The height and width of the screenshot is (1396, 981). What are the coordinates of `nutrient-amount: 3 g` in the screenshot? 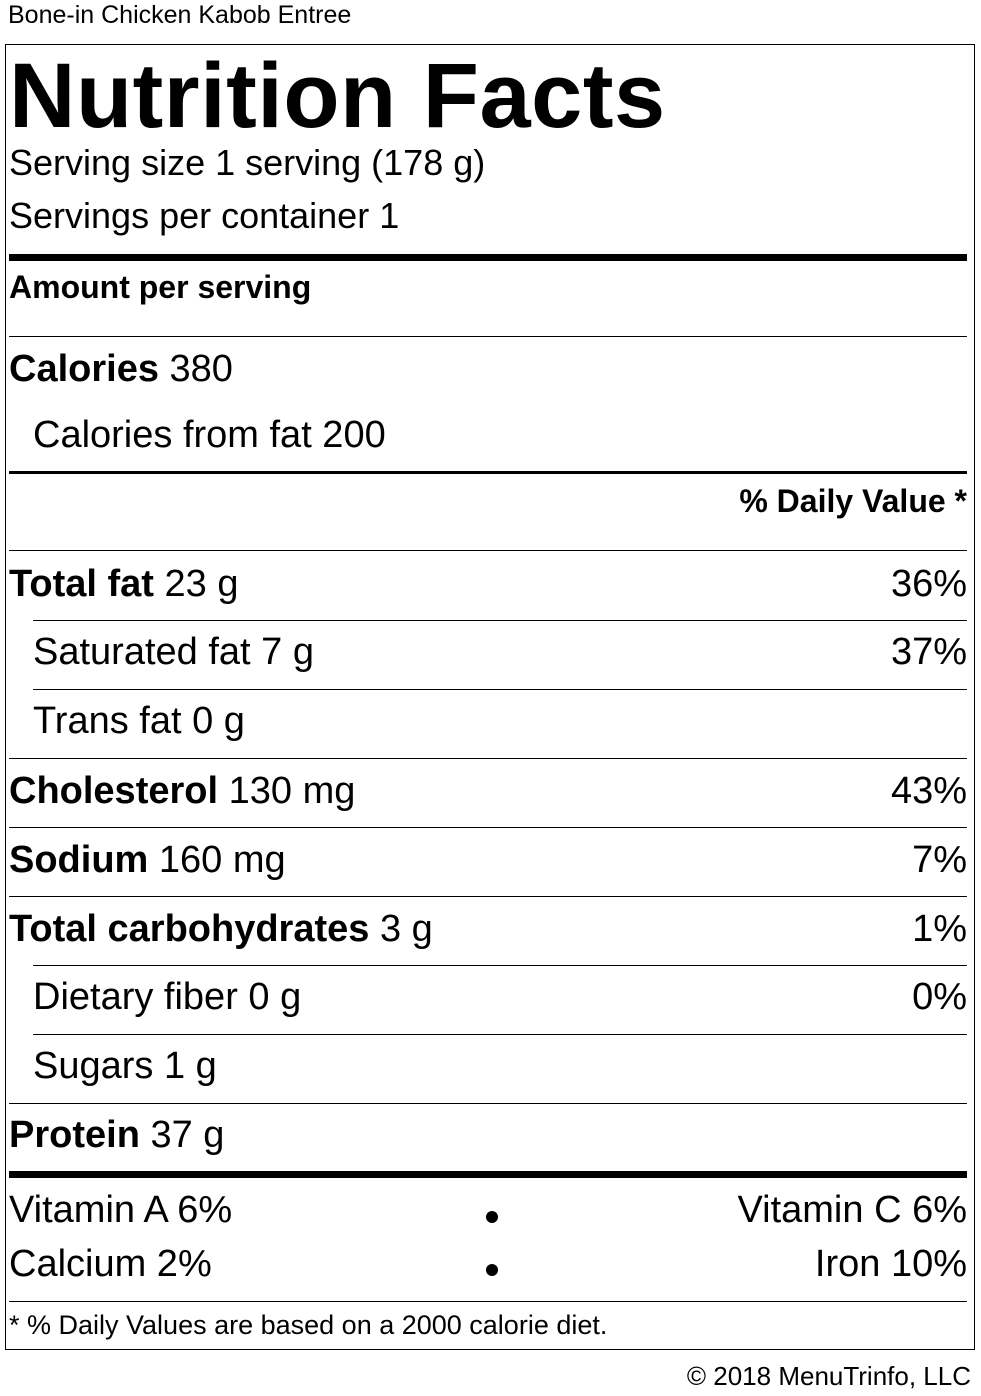 It's located at (406, 929).